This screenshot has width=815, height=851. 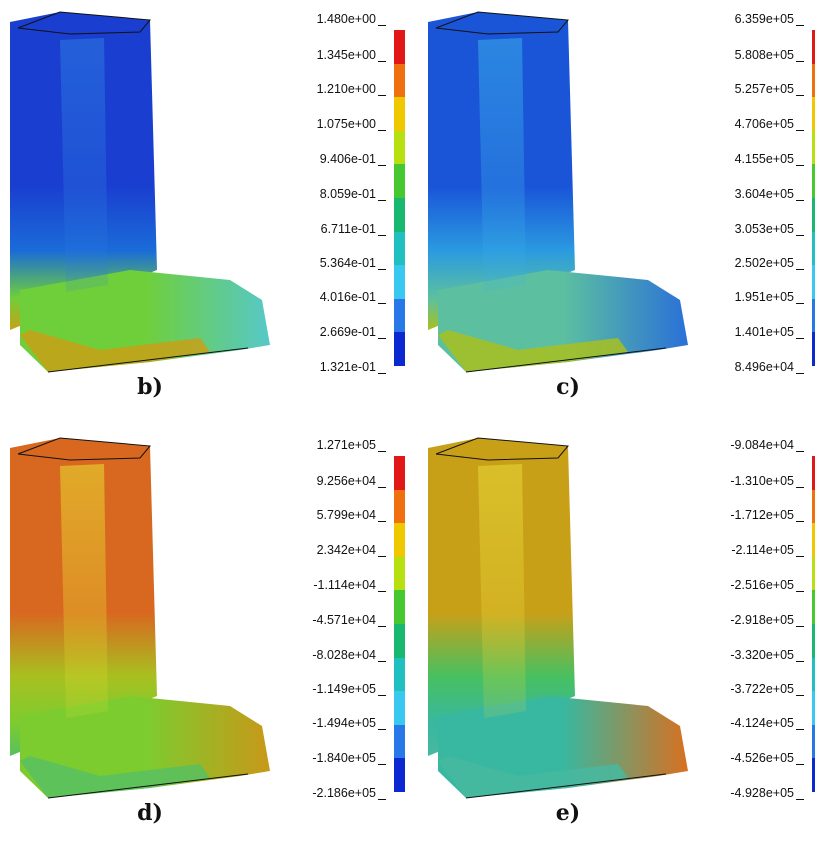 I want to click on legend-value: -4.526e+05, so click(x=762, y=758).